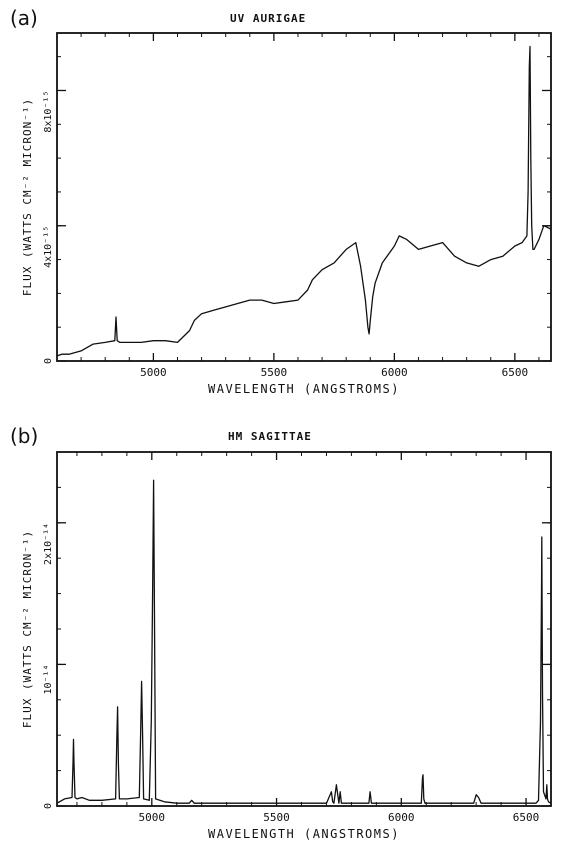 The height and width of the screenshot is (851, 561). What do you see at coordinates (24, 18) in the screenshot?
I see `panel-label: (a)` at bounding box center [24, 18].